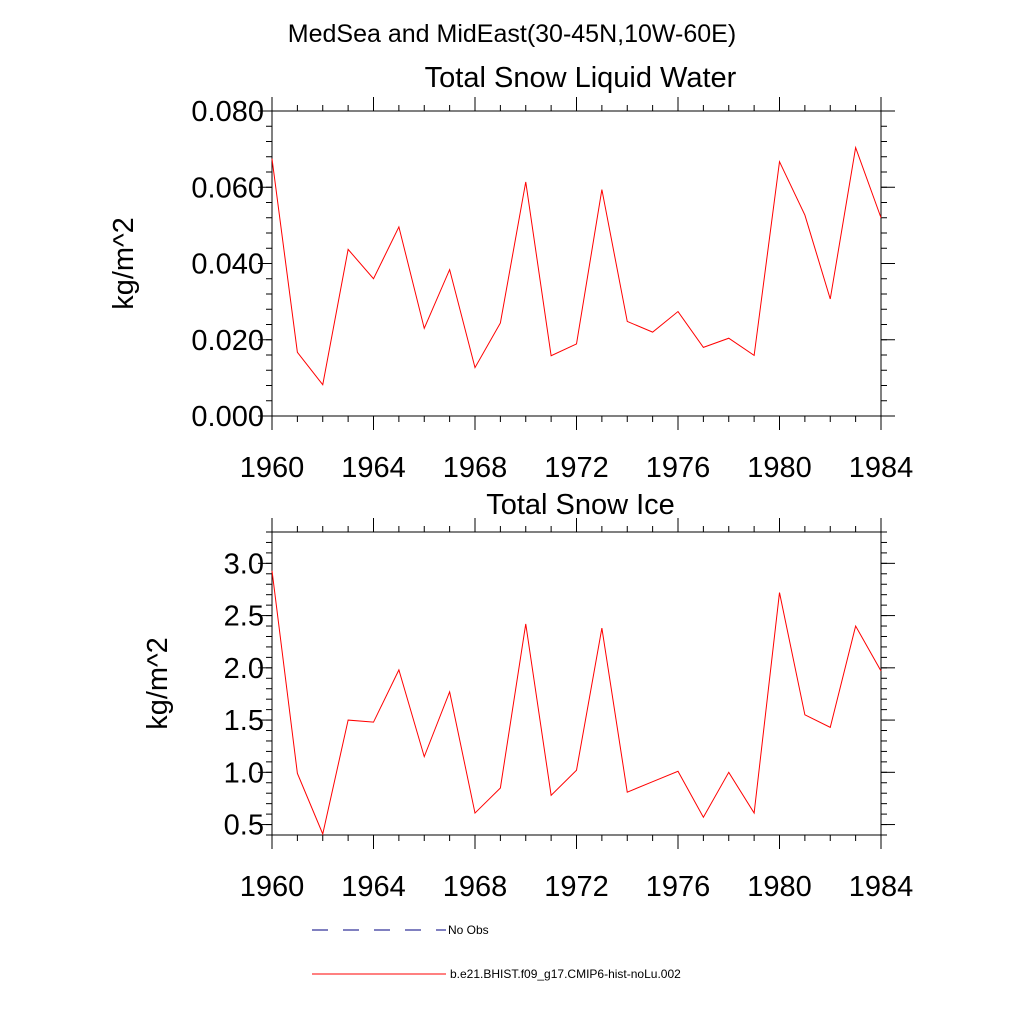  I want to click on figure-suptitle: MedSea and MidEast(30-45N,10W-60E), so click(512, 34).